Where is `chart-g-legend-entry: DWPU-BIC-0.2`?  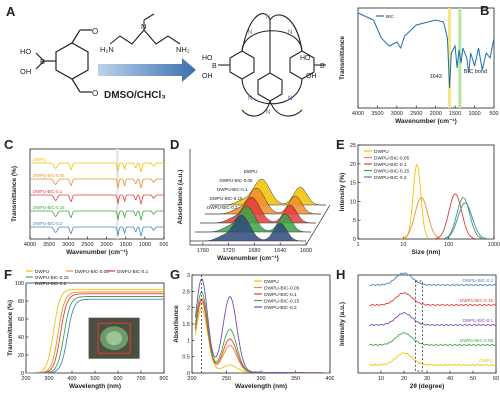 chart-g-legend-entry: DWPU-BIC-0.2 is located at coordinates (280, 308).